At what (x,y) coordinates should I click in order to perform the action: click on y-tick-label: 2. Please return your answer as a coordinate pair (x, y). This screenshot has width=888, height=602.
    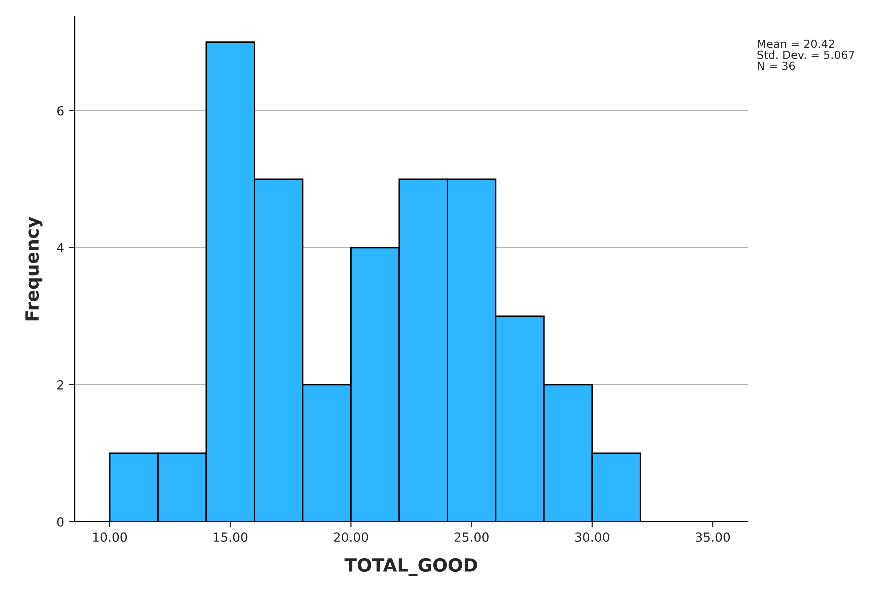
    Looking at the image, I should click on (61, 385).